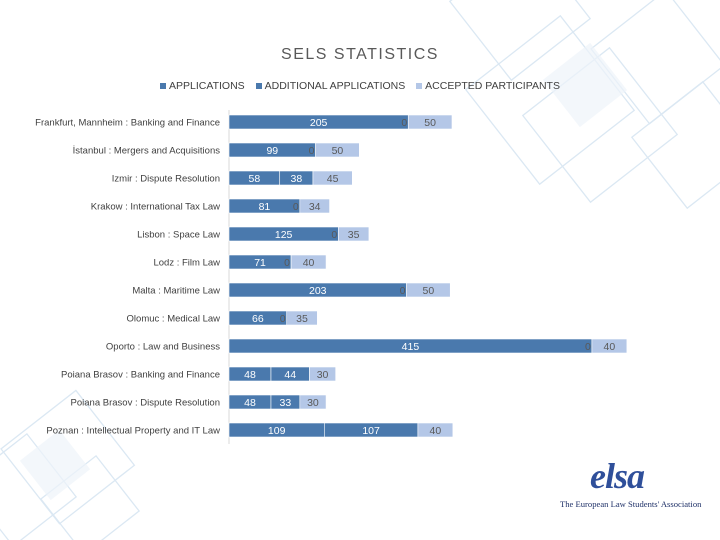 This screenshot has width=720, height=540. I want to click on data-label: 99, so click(272, 151).